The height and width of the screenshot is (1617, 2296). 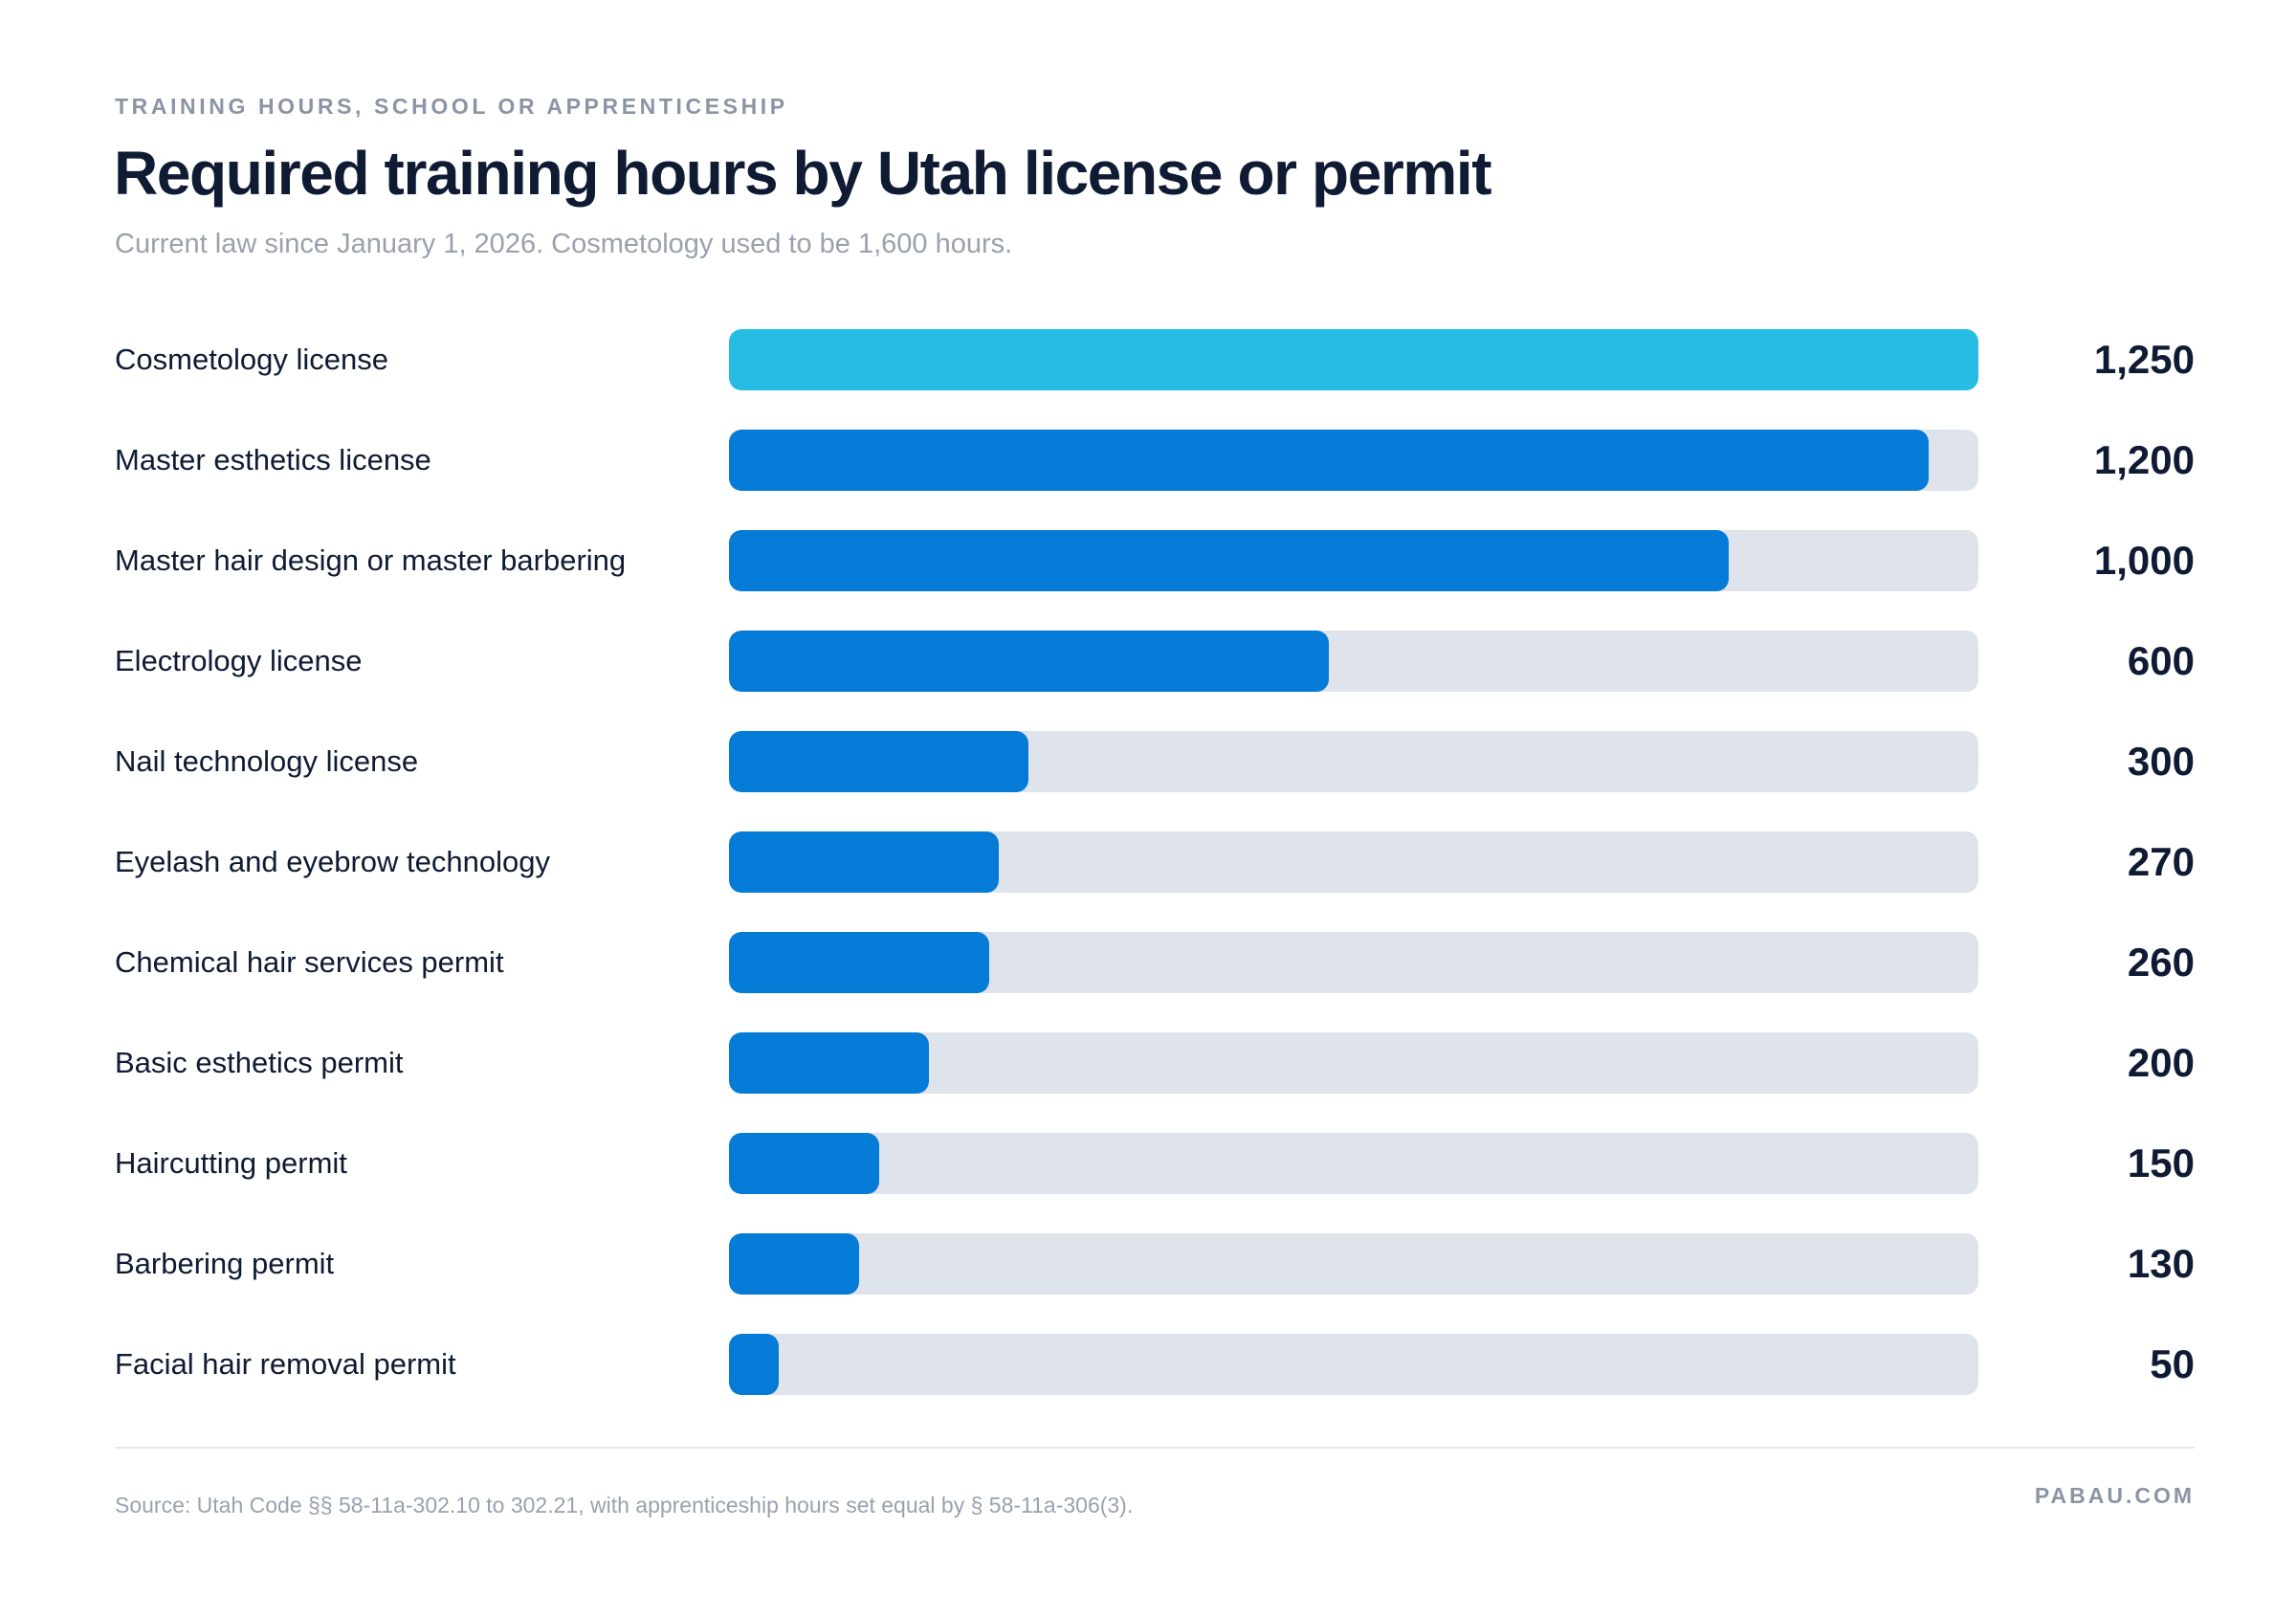 I want to click on brand-logo-text: PABAU.COM, so click(x=2114, y=1495).